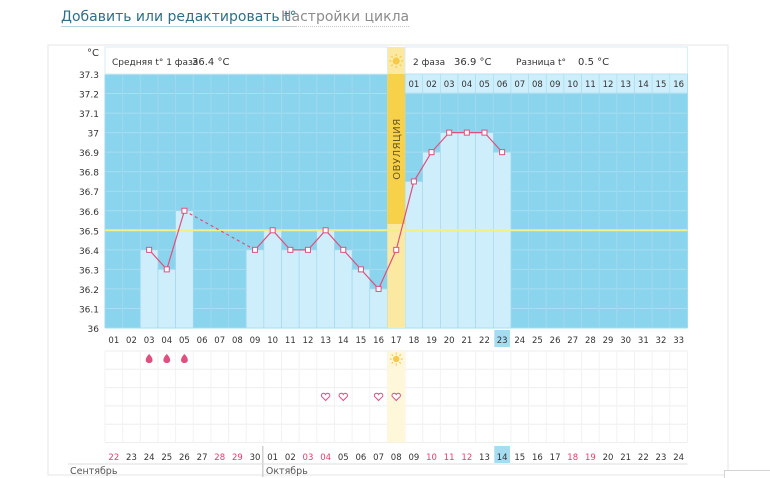 This screenshot has width=770, height=478. I want to click on phase2-day-label: 11, so click(590, 85).